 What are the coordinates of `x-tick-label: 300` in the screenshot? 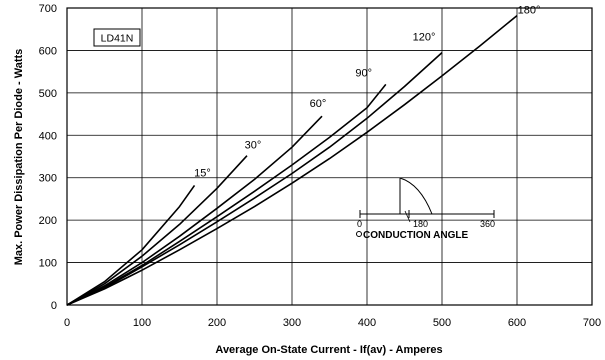 It's located at (292, 323).